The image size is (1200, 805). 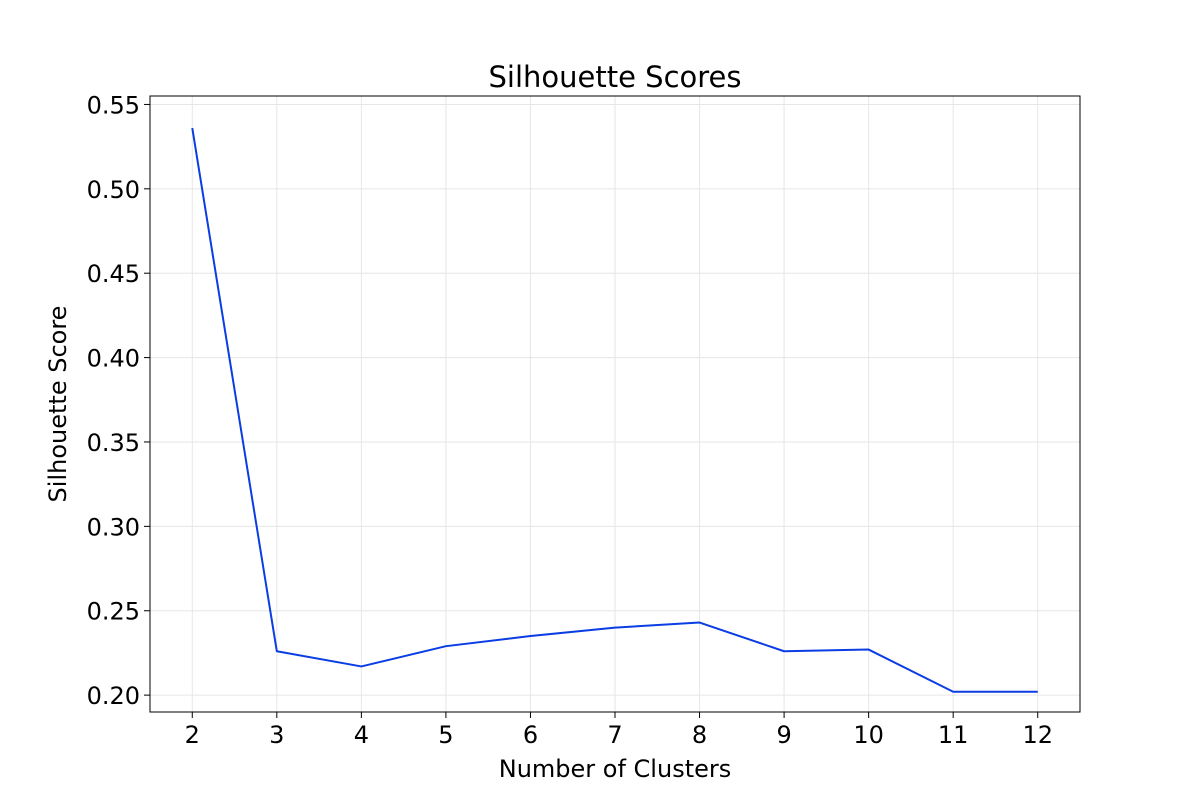 I want to click on y-tick-label: 0.50, so click(x=113, y=190).